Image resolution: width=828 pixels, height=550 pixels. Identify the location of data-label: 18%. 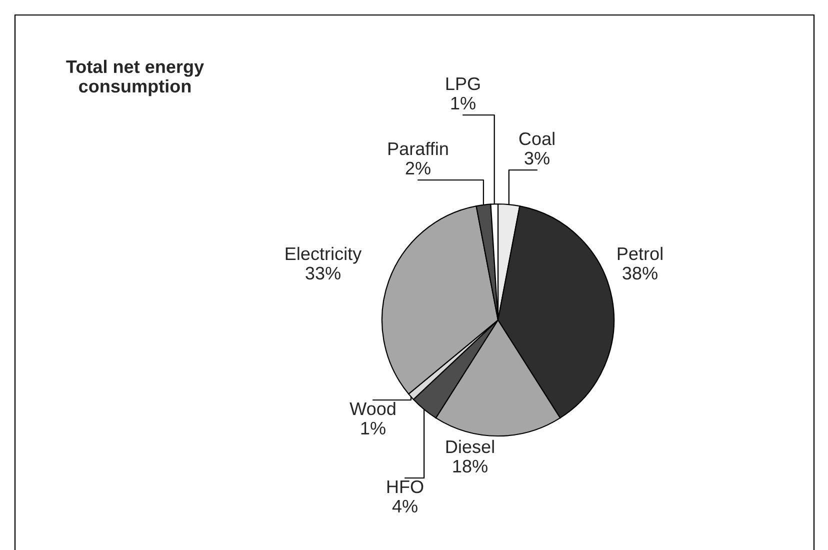
(470, 466).